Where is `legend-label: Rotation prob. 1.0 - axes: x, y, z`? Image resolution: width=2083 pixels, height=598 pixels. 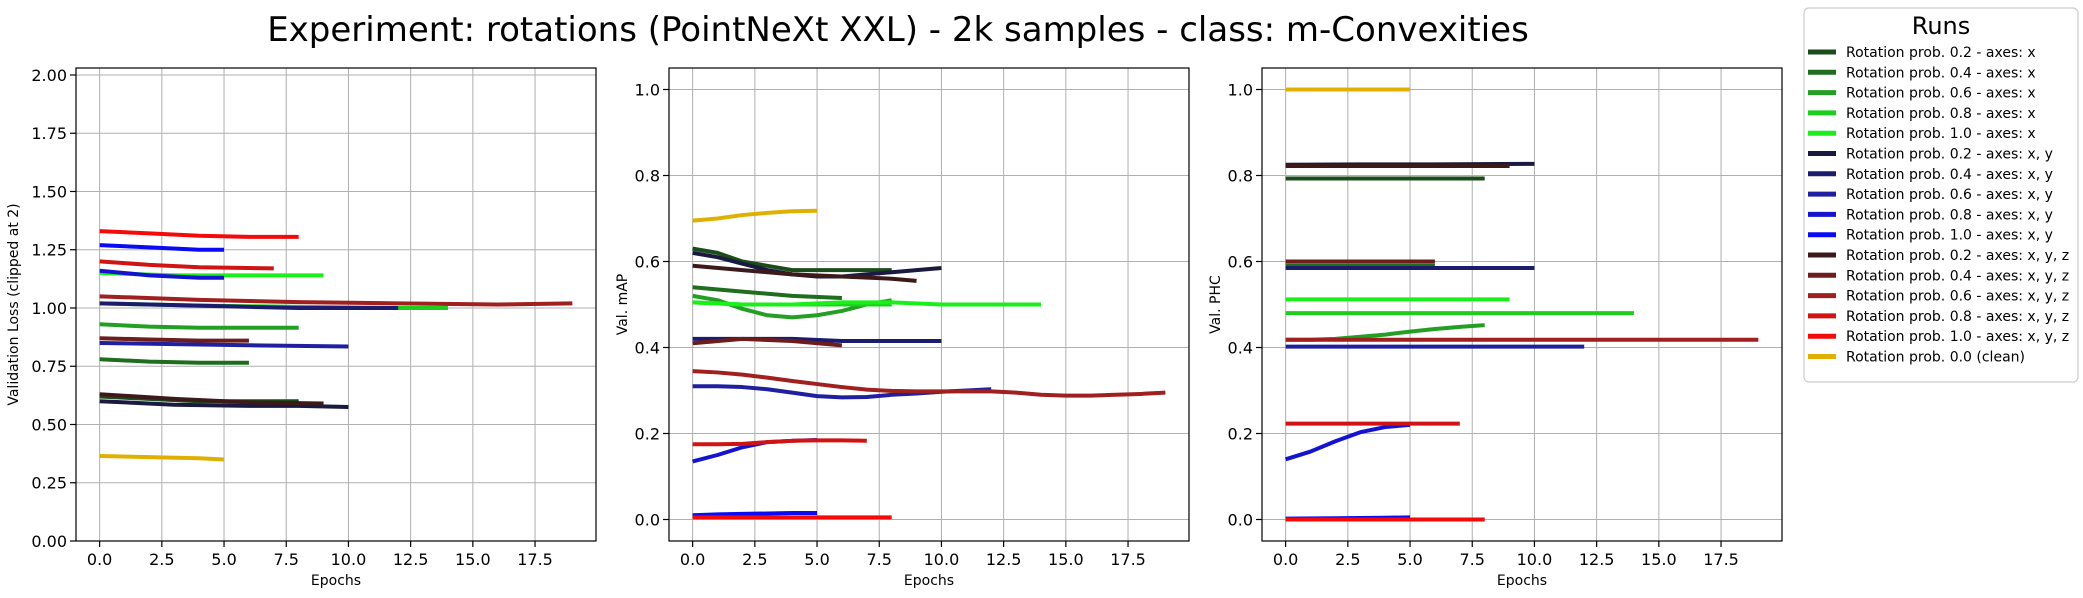
legend-label: Rotation prob. 1.0 - axes: x, y, z is located at coordinates (1957, 337).